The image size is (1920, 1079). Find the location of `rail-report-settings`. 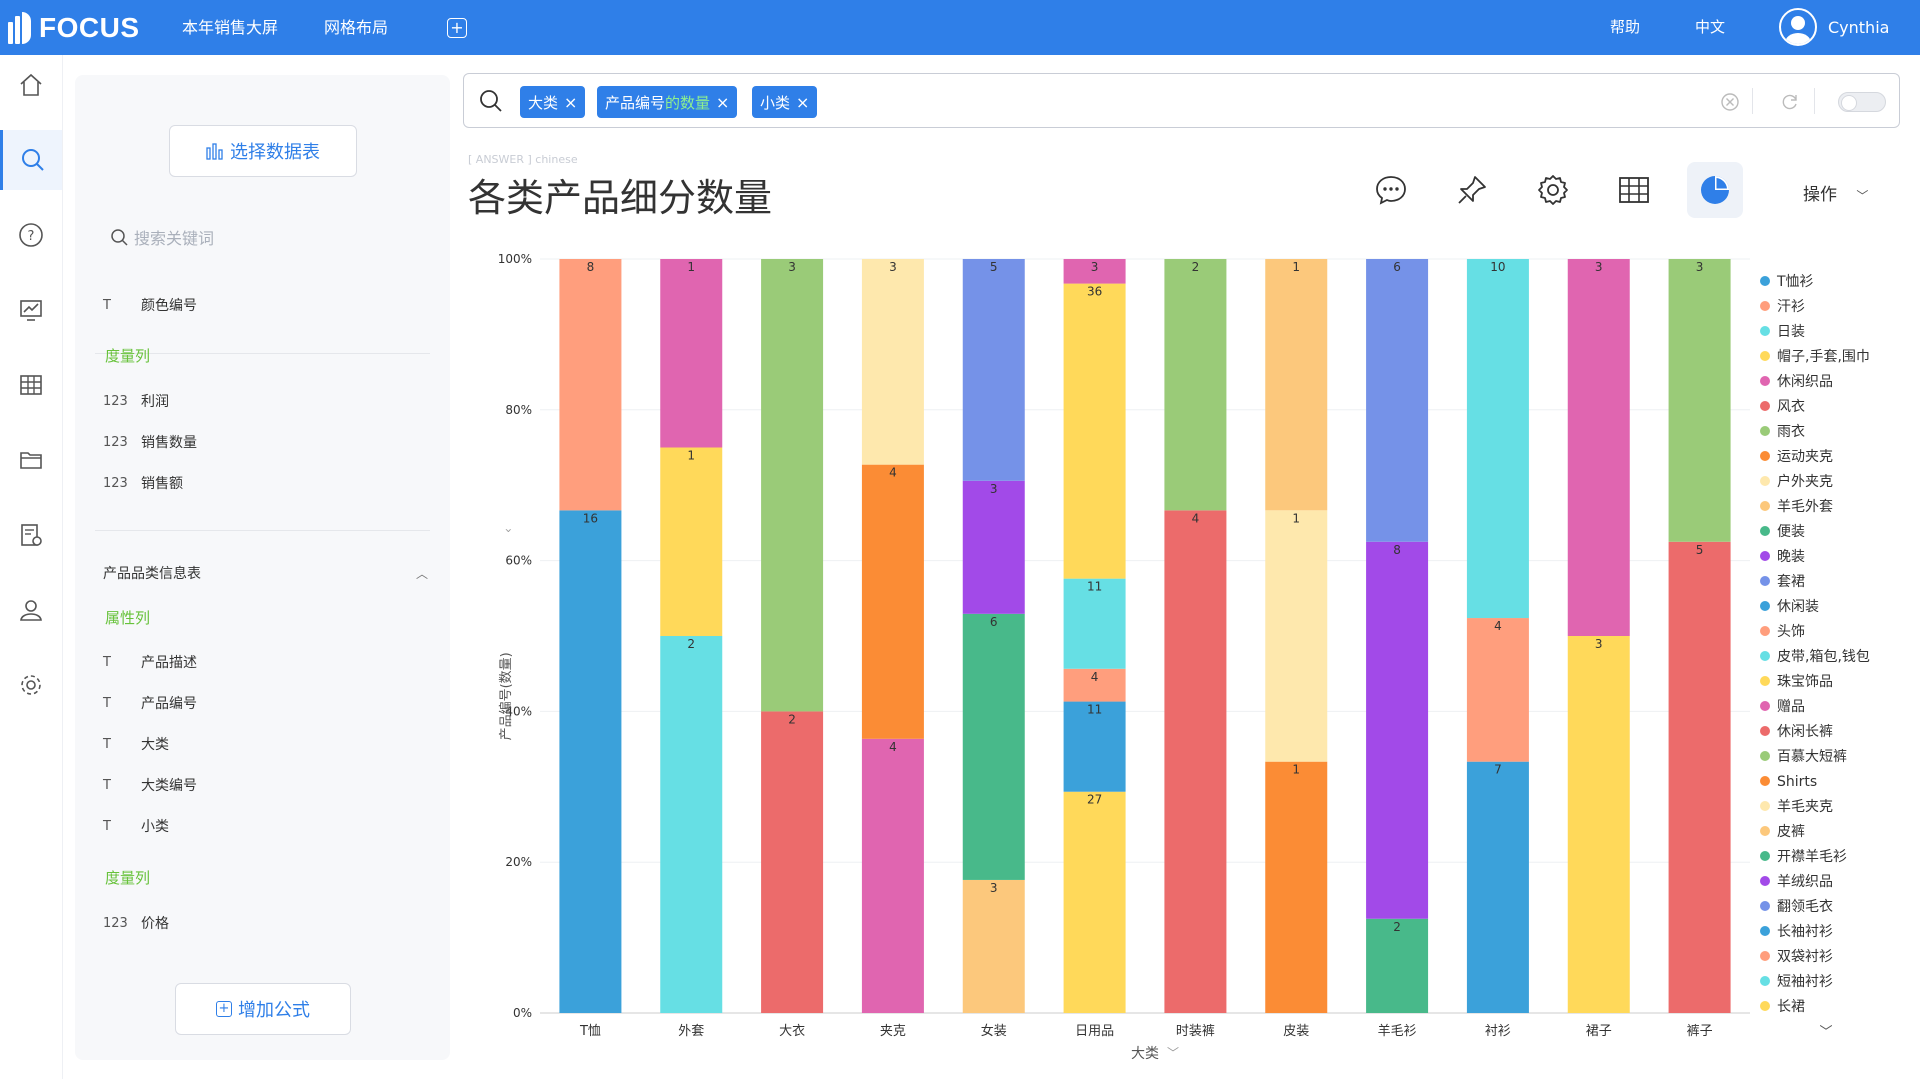

rail-report-settings is located at coordinates (31, 535).